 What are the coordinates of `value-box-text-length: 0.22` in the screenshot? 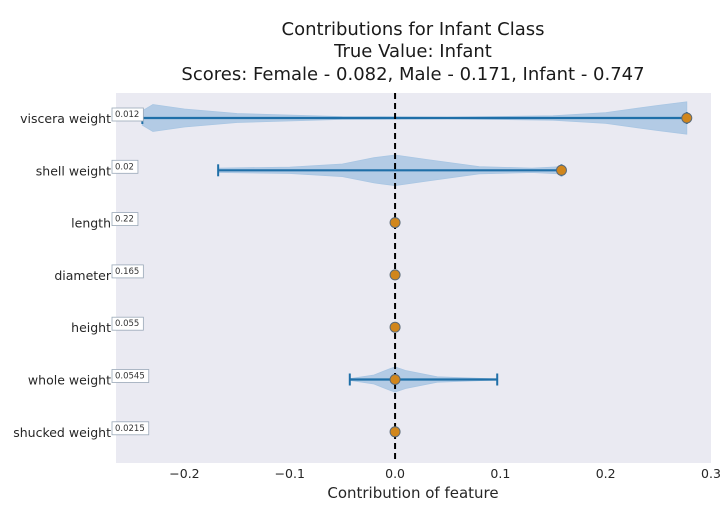 It's located at (124, 220).